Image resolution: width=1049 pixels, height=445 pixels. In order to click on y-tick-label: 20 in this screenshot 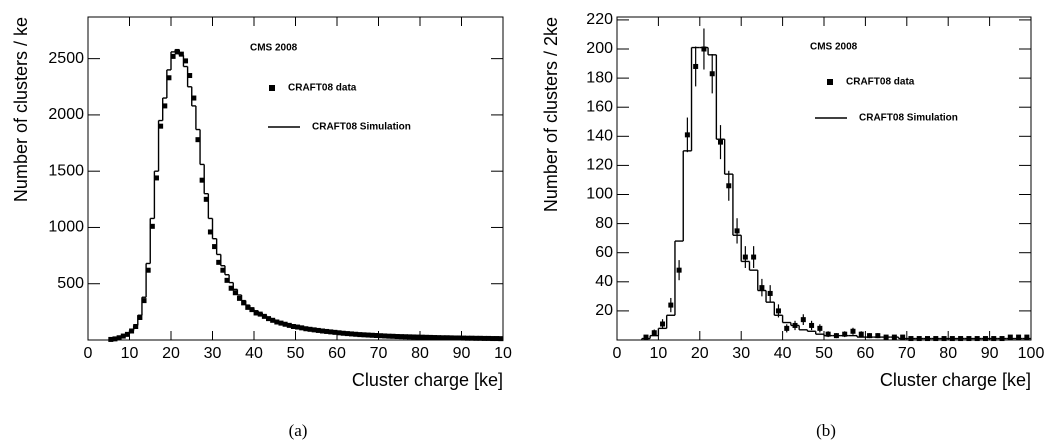, I will do `click(604, 310)`.